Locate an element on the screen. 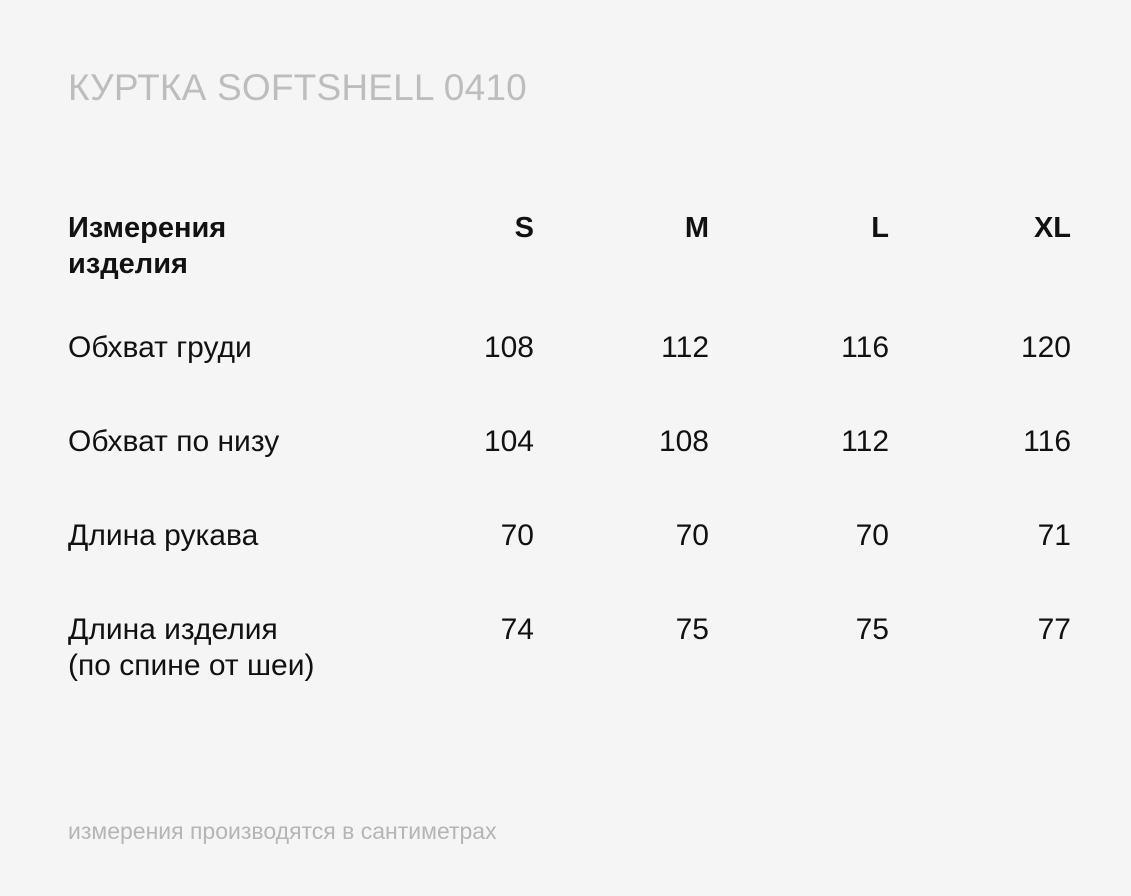 The image size is (1131, 896). table-header-row: Измерения изделия S M L XL is located at coordinates (569, 250).